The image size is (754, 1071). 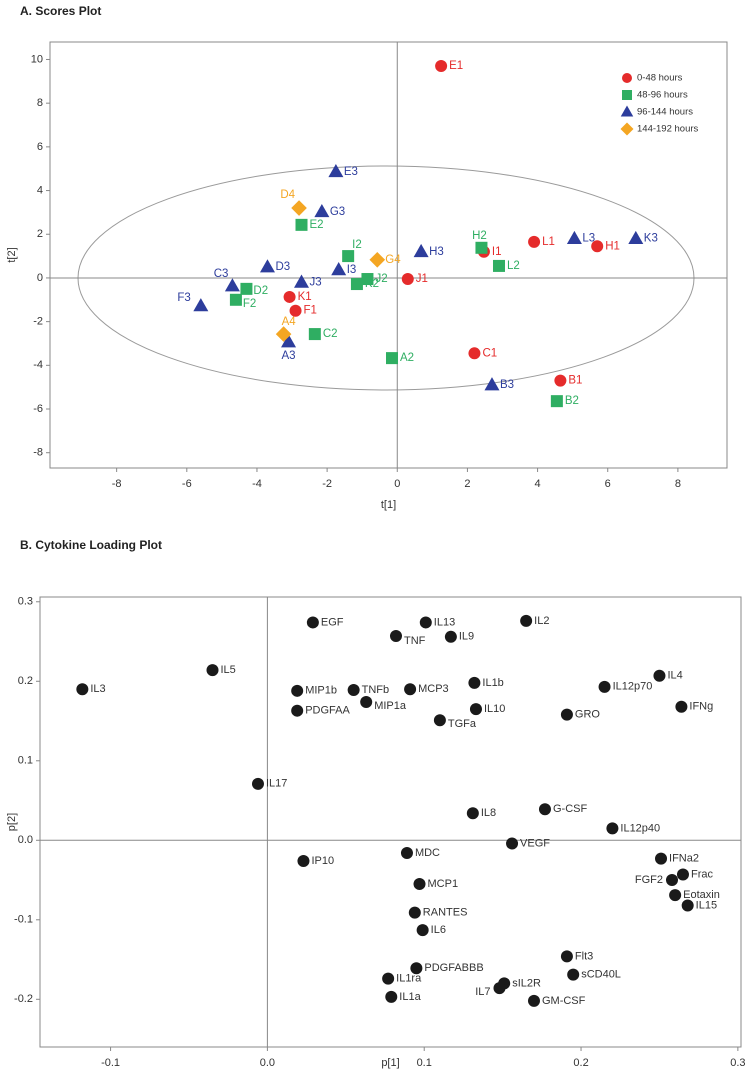 What do you see at coordinates (660, 78) in the screenshot?
I see `legend-label: 0-48 hours` at bounding box center [660, 78].